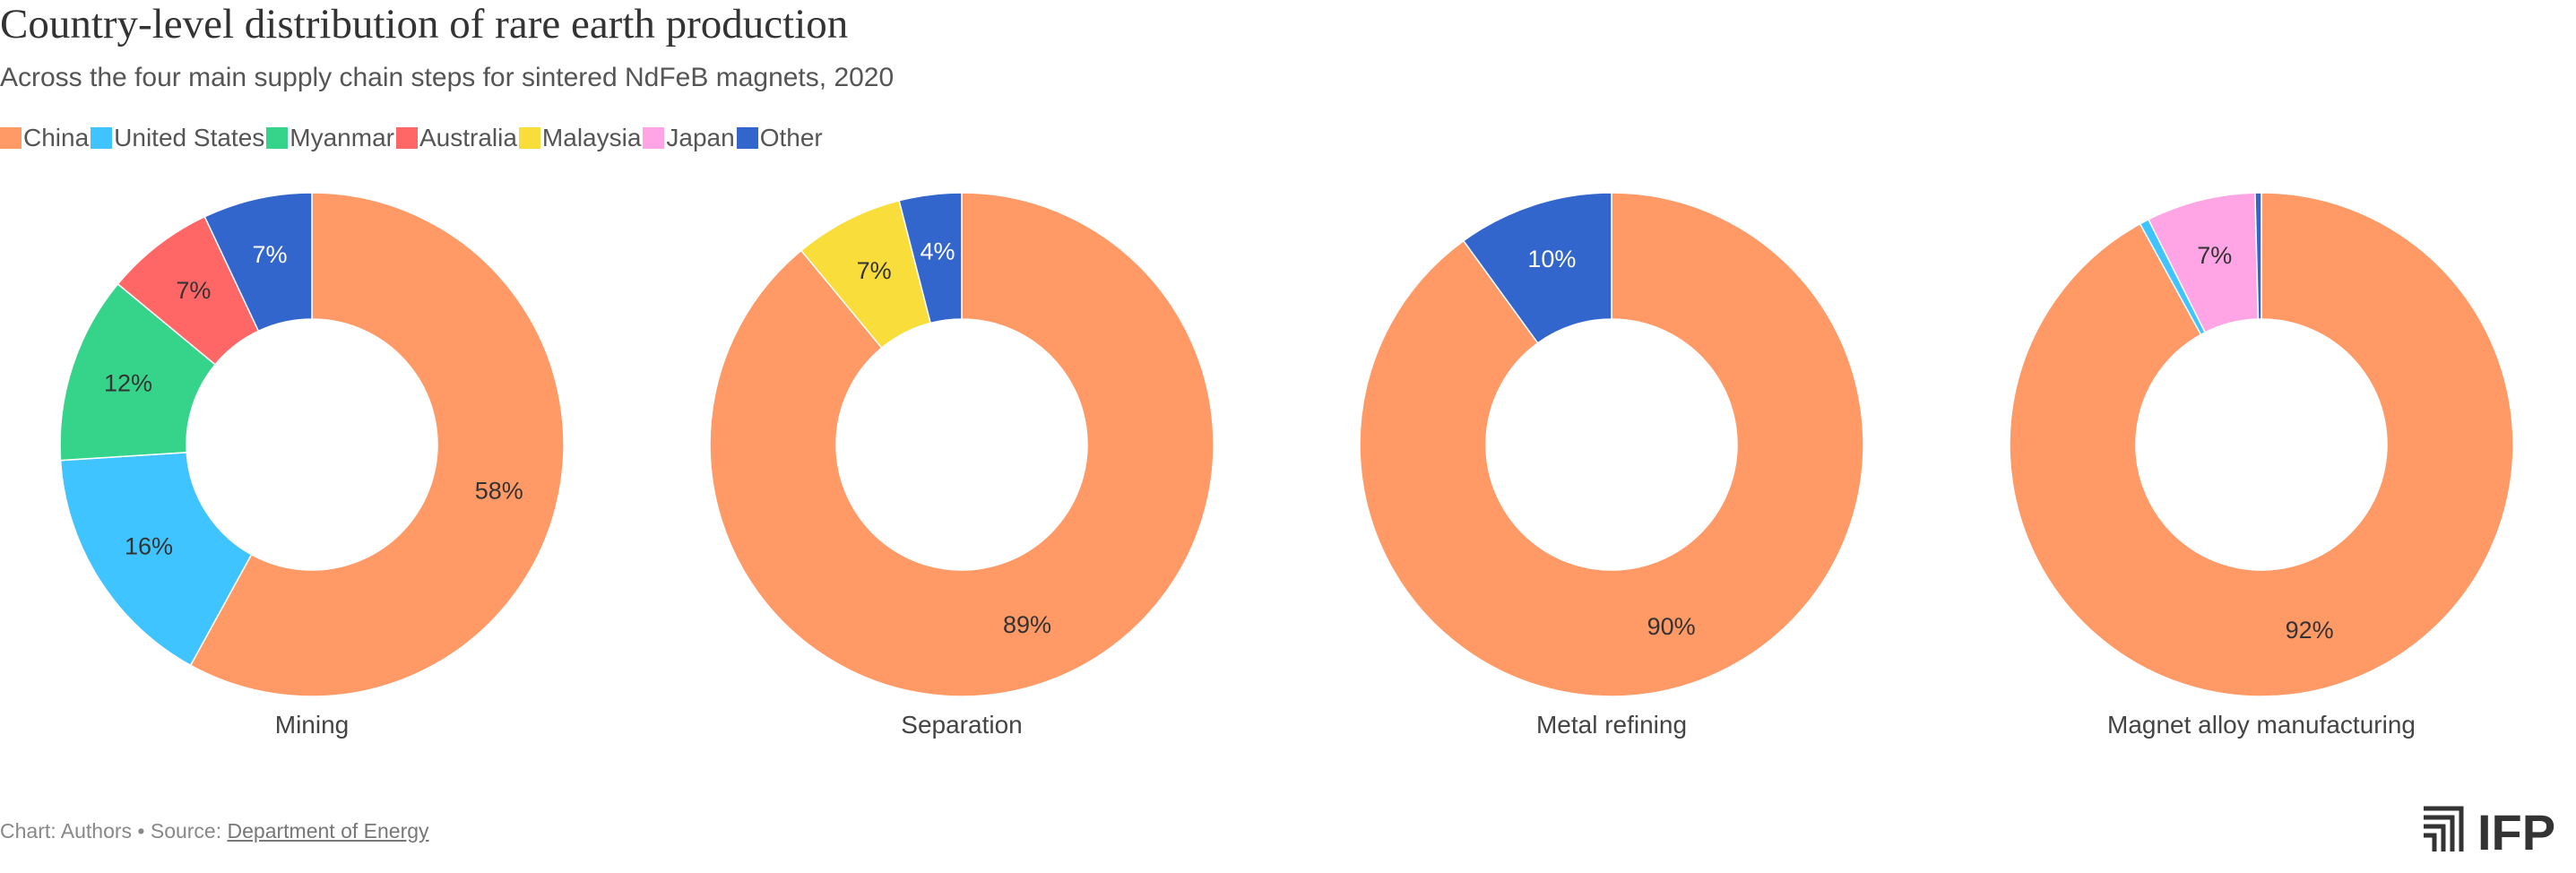  Describe the element at coordinates (269, 255) in the screenshot. I see `data-label-mining-other: 7%` at that location.